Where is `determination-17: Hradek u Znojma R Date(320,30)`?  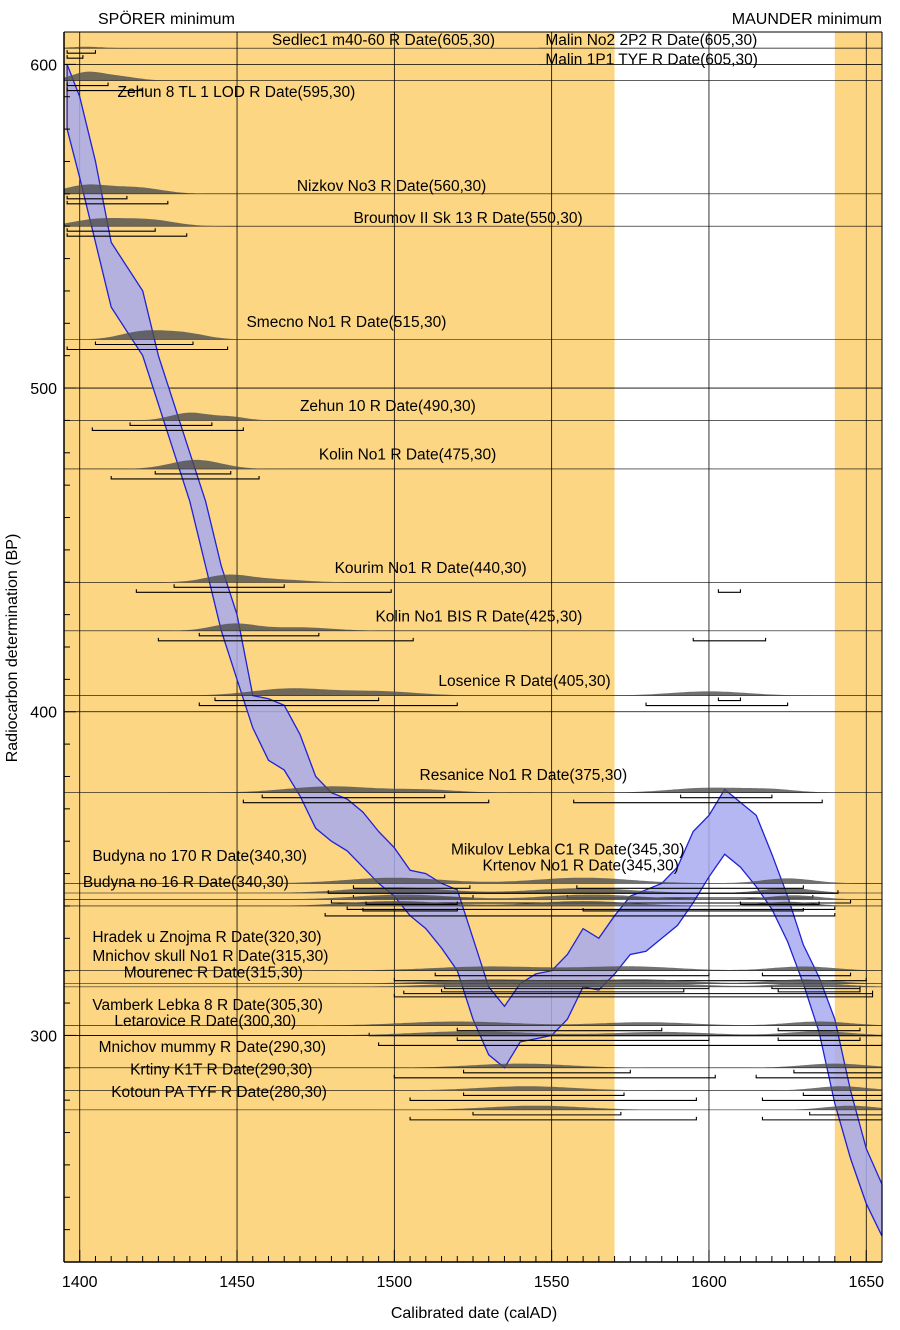
determination-17: Hradek u Znojma R Date(320,30) is located at coordinates (473, 955).